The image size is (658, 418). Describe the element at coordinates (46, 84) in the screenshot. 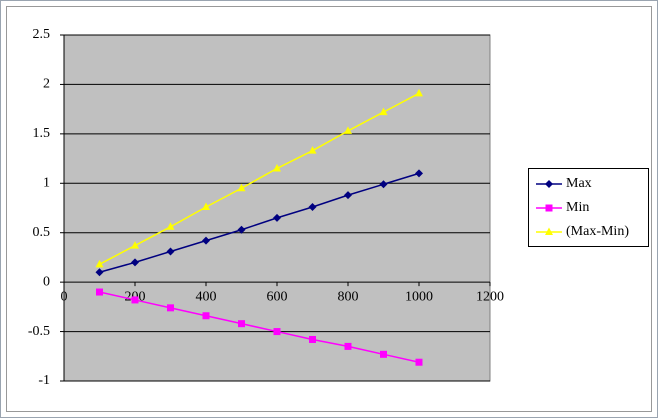

I see `y-tick-label: 2` at that location.